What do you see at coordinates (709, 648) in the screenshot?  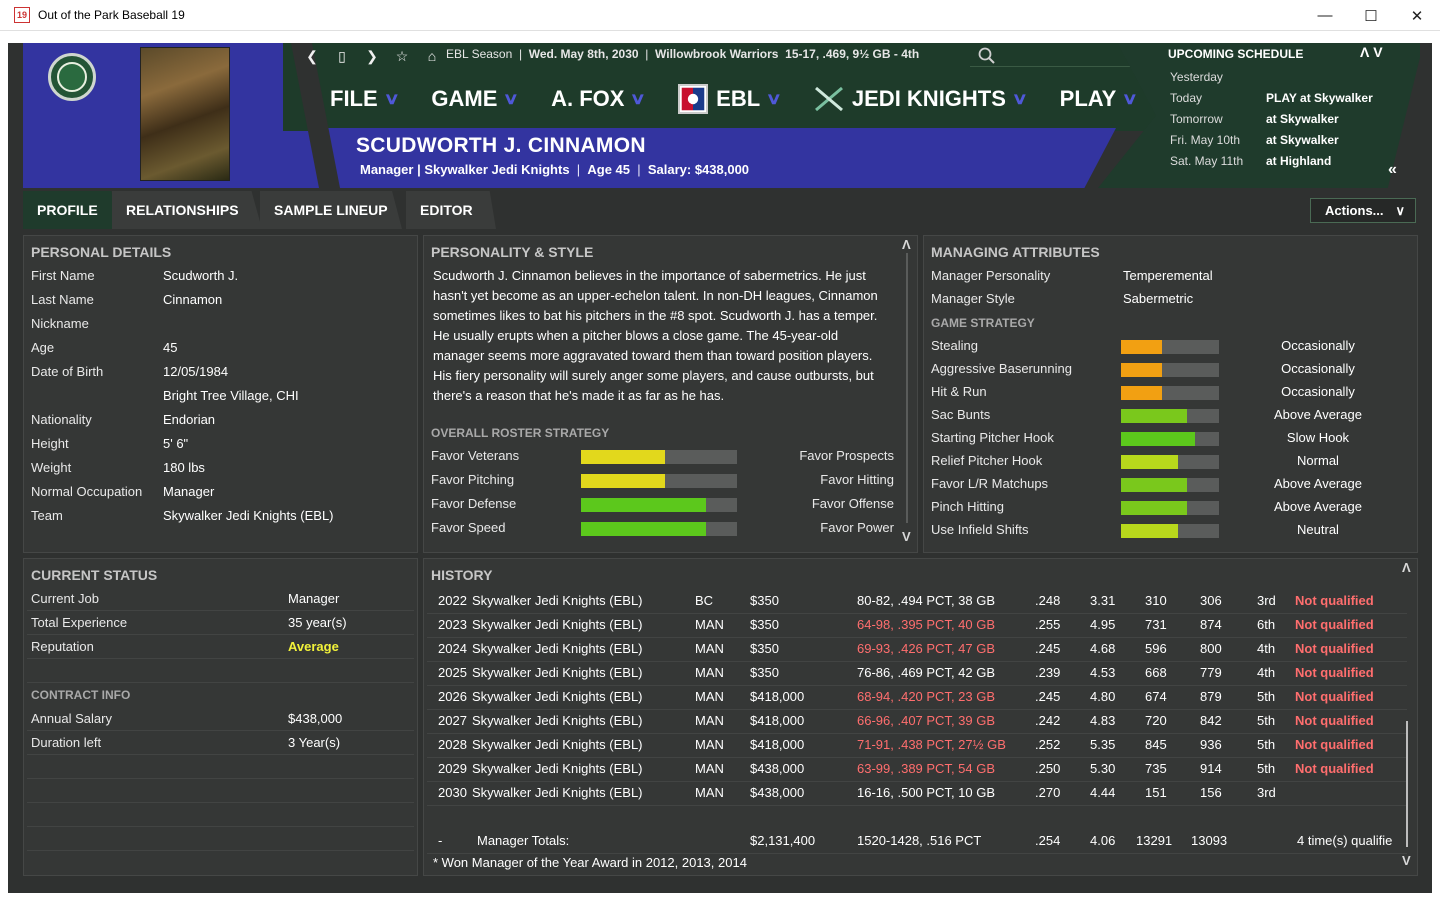 I see `history-role: MAN` at bounding box center [709, 648].